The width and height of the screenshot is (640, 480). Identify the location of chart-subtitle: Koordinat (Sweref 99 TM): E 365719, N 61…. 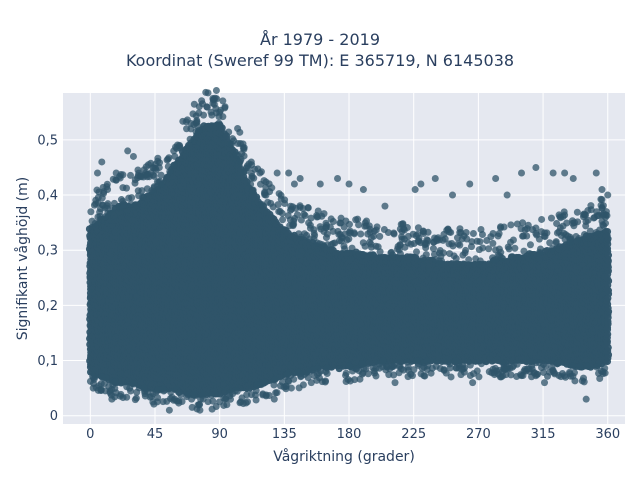
(320, 60).